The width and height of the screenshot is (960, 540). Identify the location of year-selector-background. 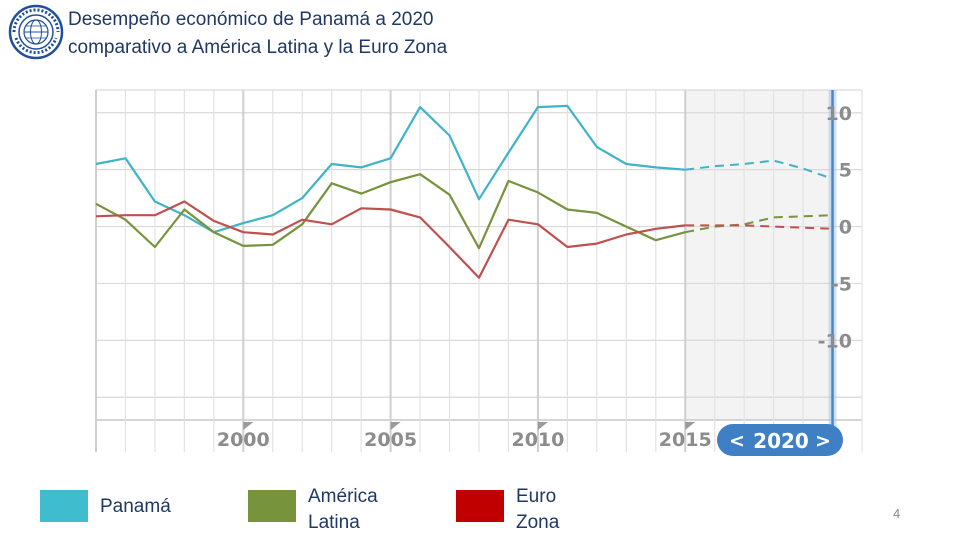
(780, 440).